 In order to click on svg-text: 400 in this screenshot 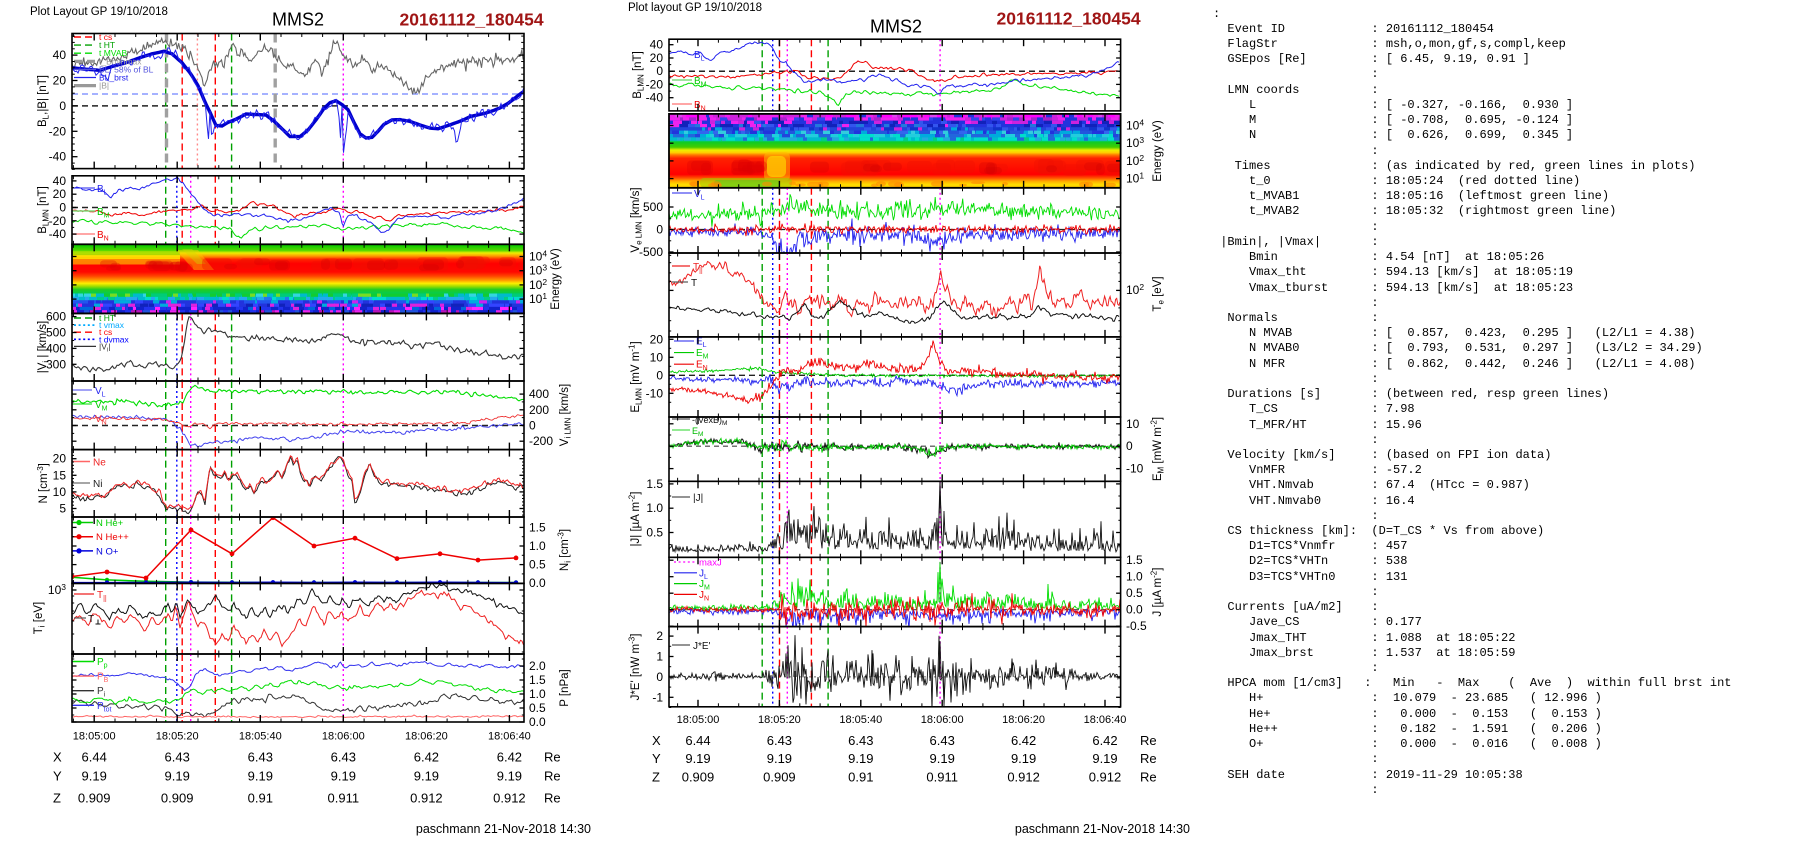, I will do `click(539, 394)`.